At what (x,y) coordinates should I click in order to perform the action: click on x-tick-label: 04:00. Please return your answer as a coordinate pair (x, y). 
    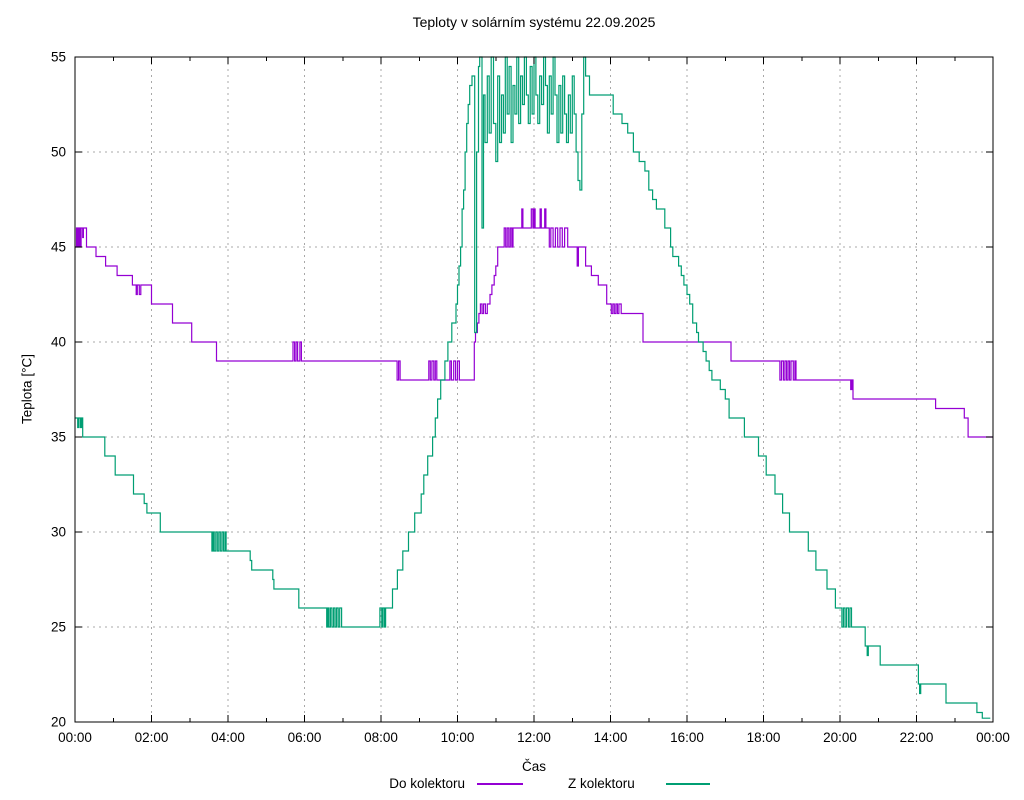
    Looking at the image, I should click on (228, 737).